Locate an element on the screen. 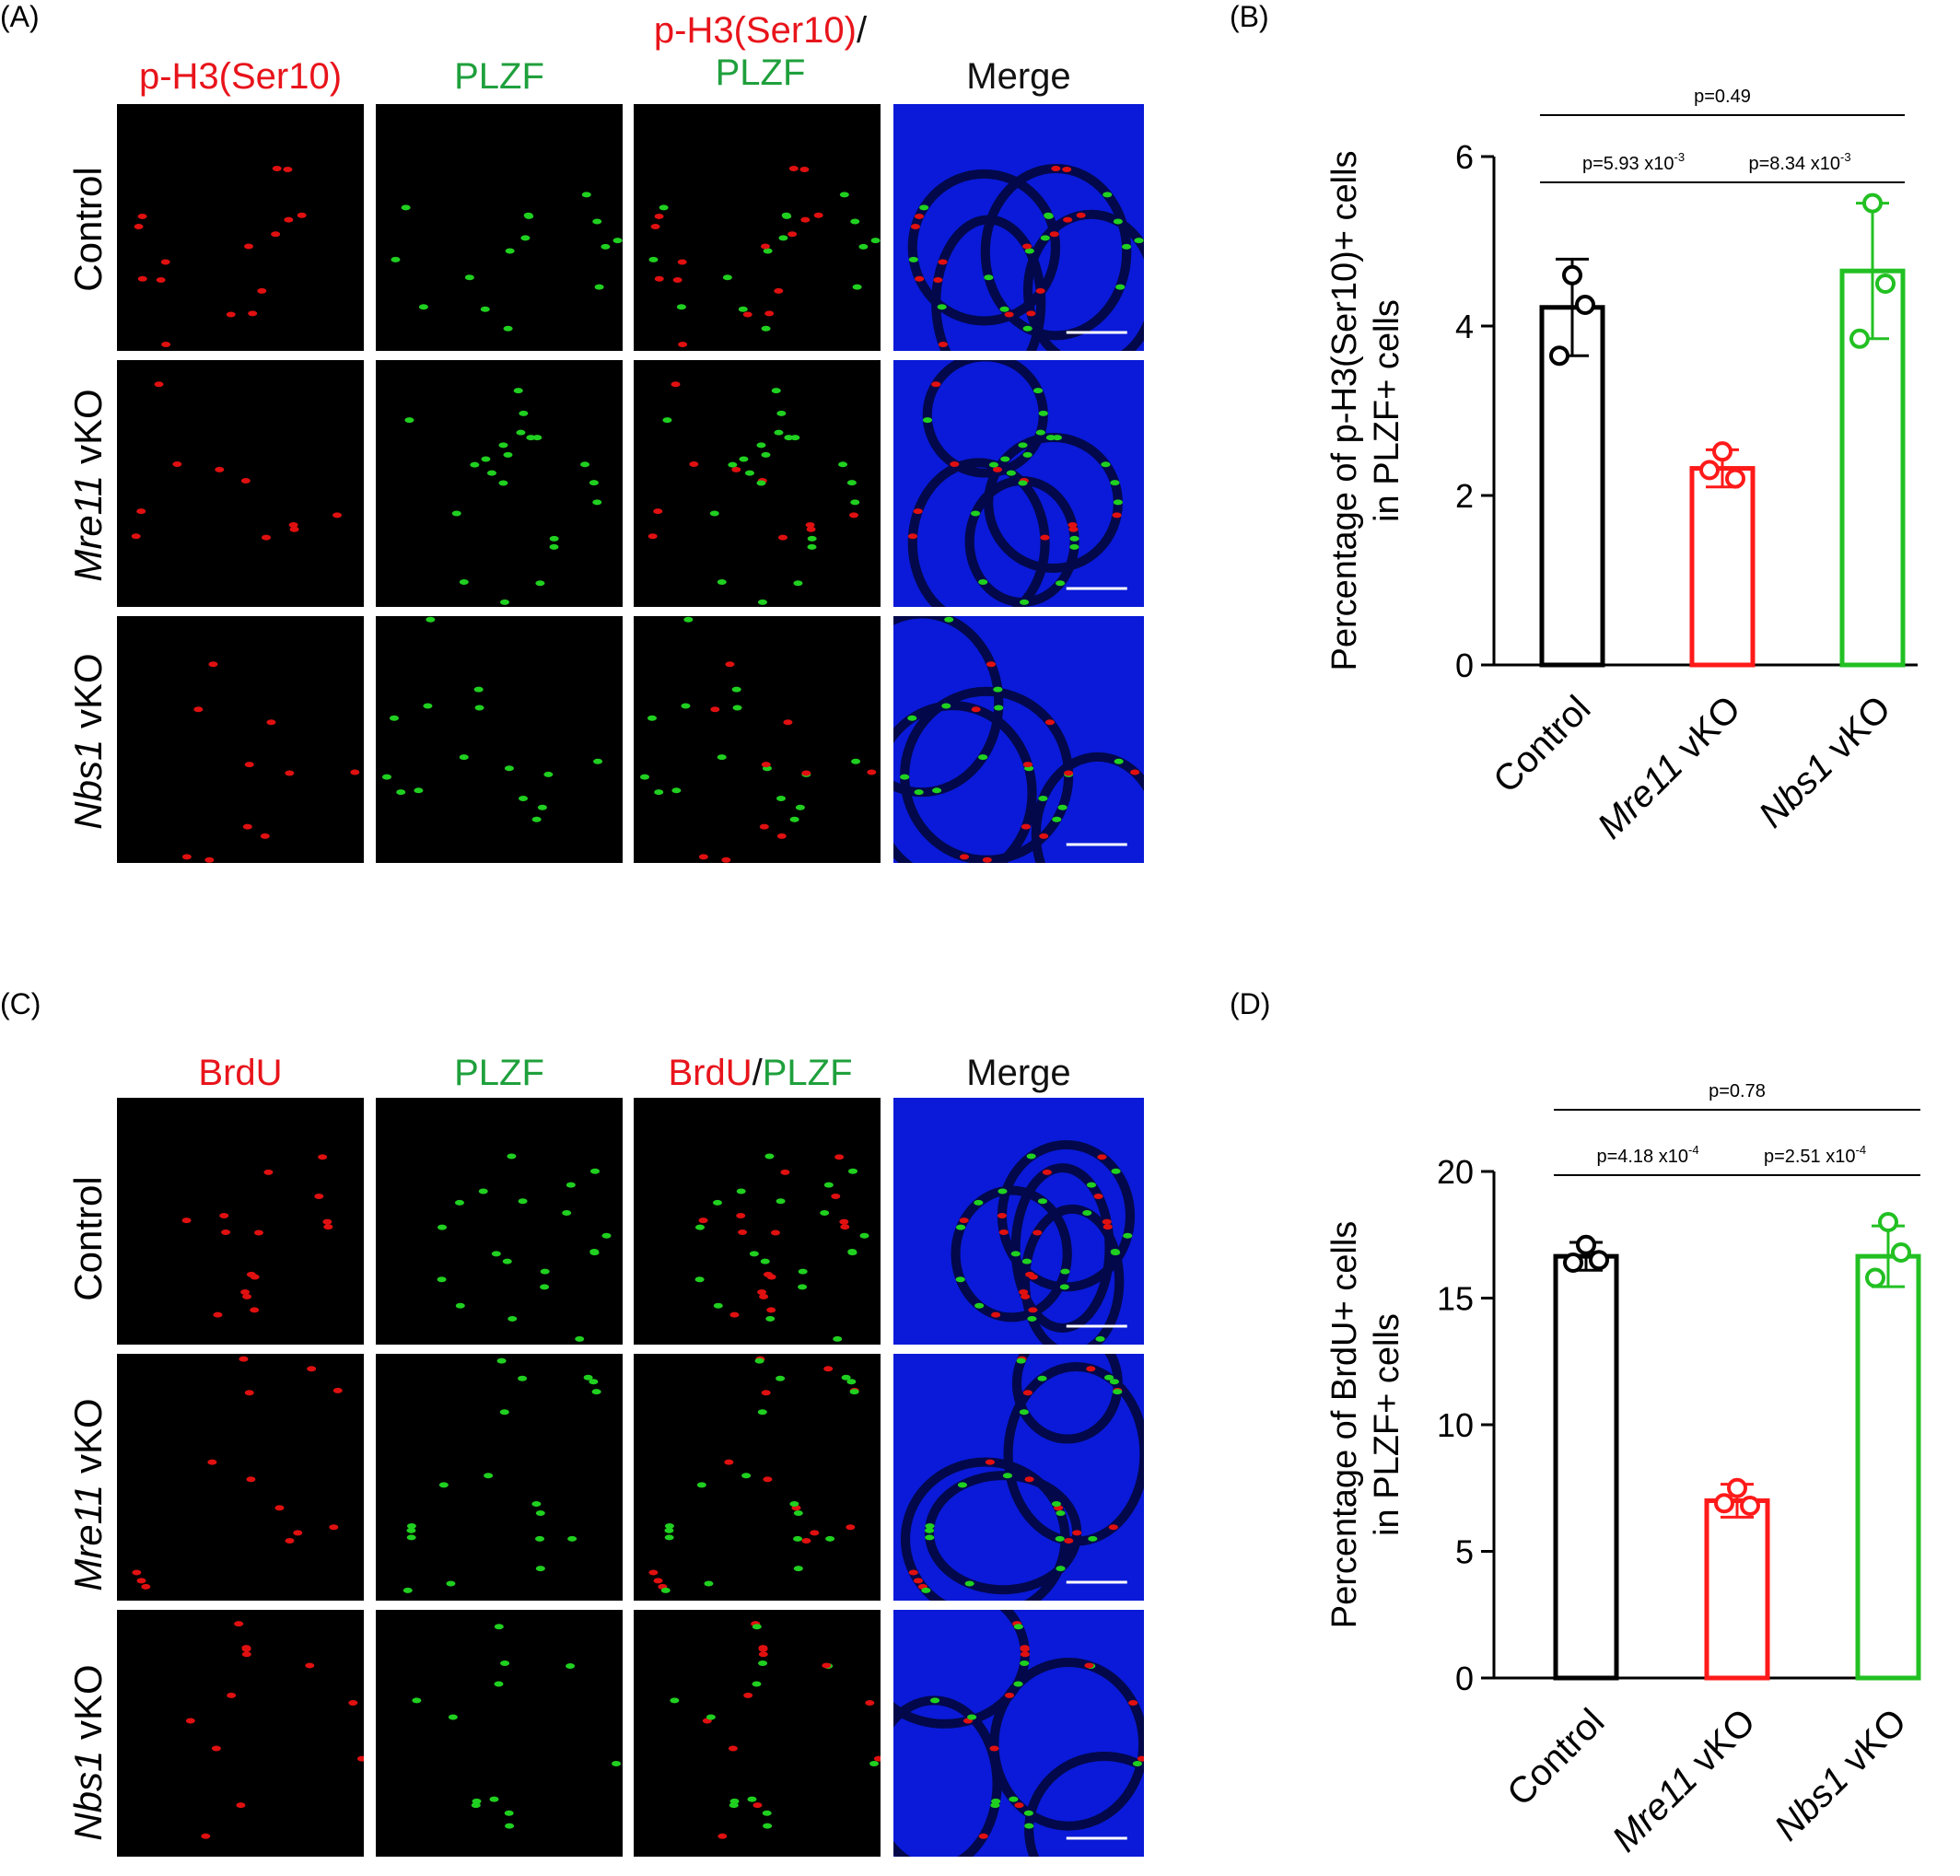  col-head-c-3: BrdU/PLZF is located at coordinates (760, 1073).